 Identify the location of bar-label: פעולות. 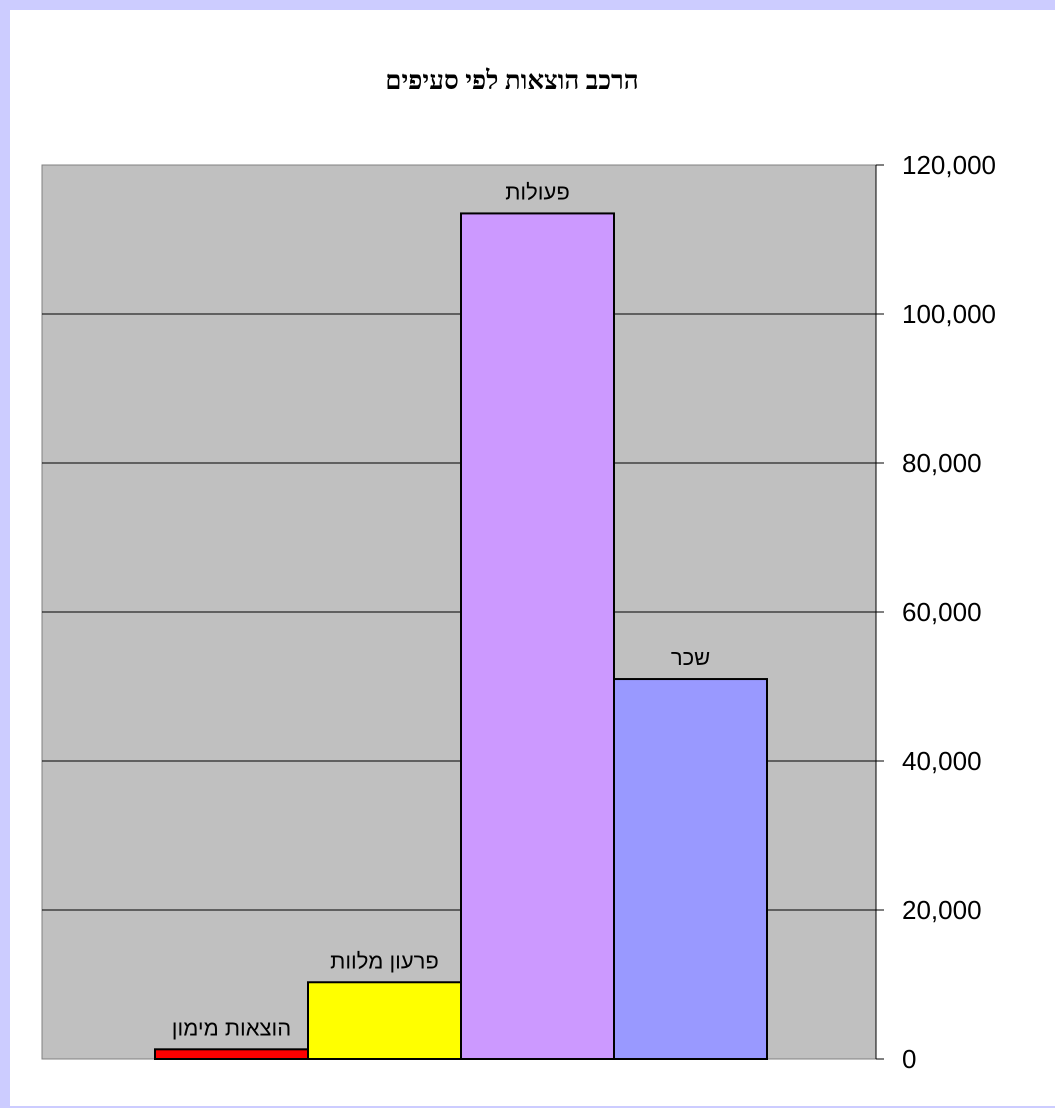
(537, 191).